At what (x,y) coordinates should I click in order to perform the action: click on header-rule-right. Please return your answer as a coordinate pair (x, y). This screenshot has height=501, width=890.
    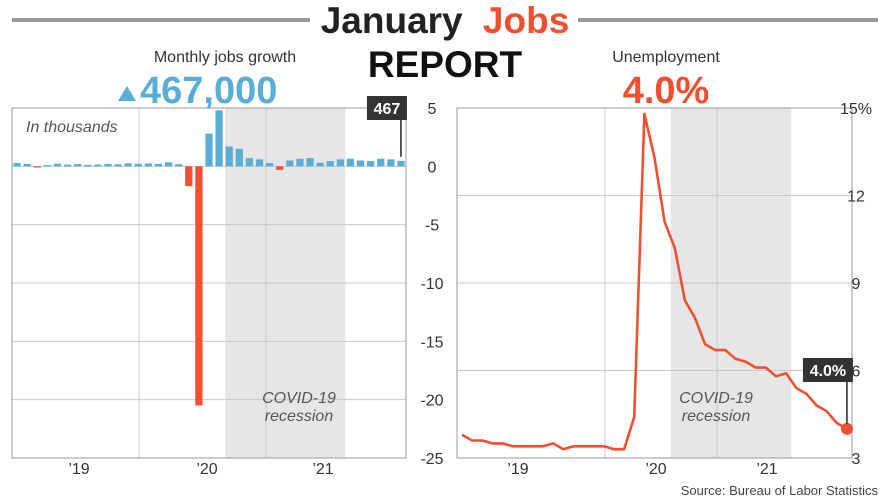
    Looking at the image, I should click on (728, 20).